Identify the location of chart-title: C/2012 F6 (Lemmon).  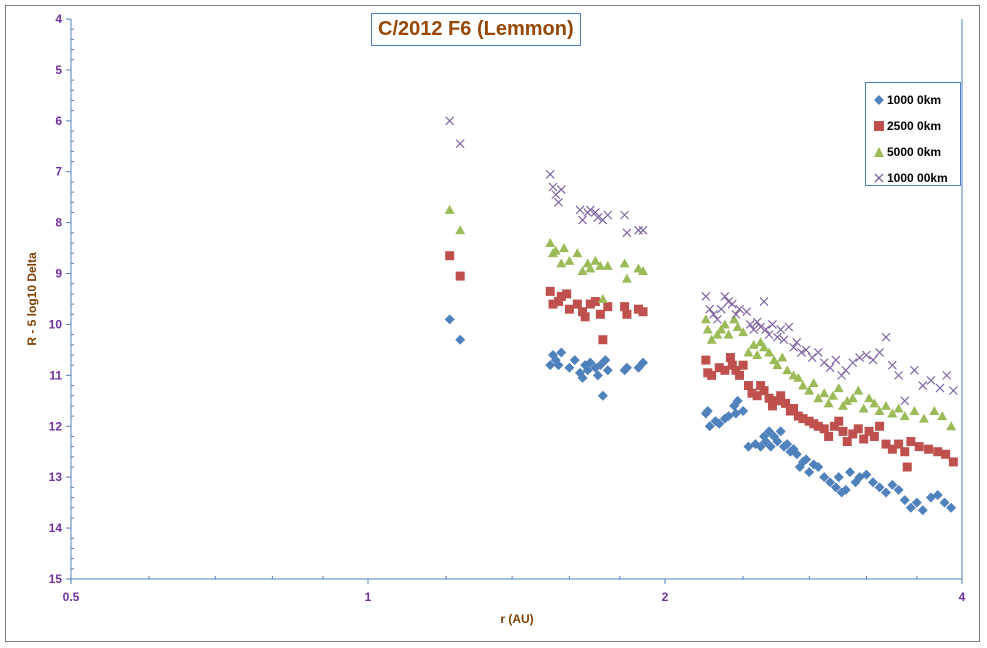
(476, 29).